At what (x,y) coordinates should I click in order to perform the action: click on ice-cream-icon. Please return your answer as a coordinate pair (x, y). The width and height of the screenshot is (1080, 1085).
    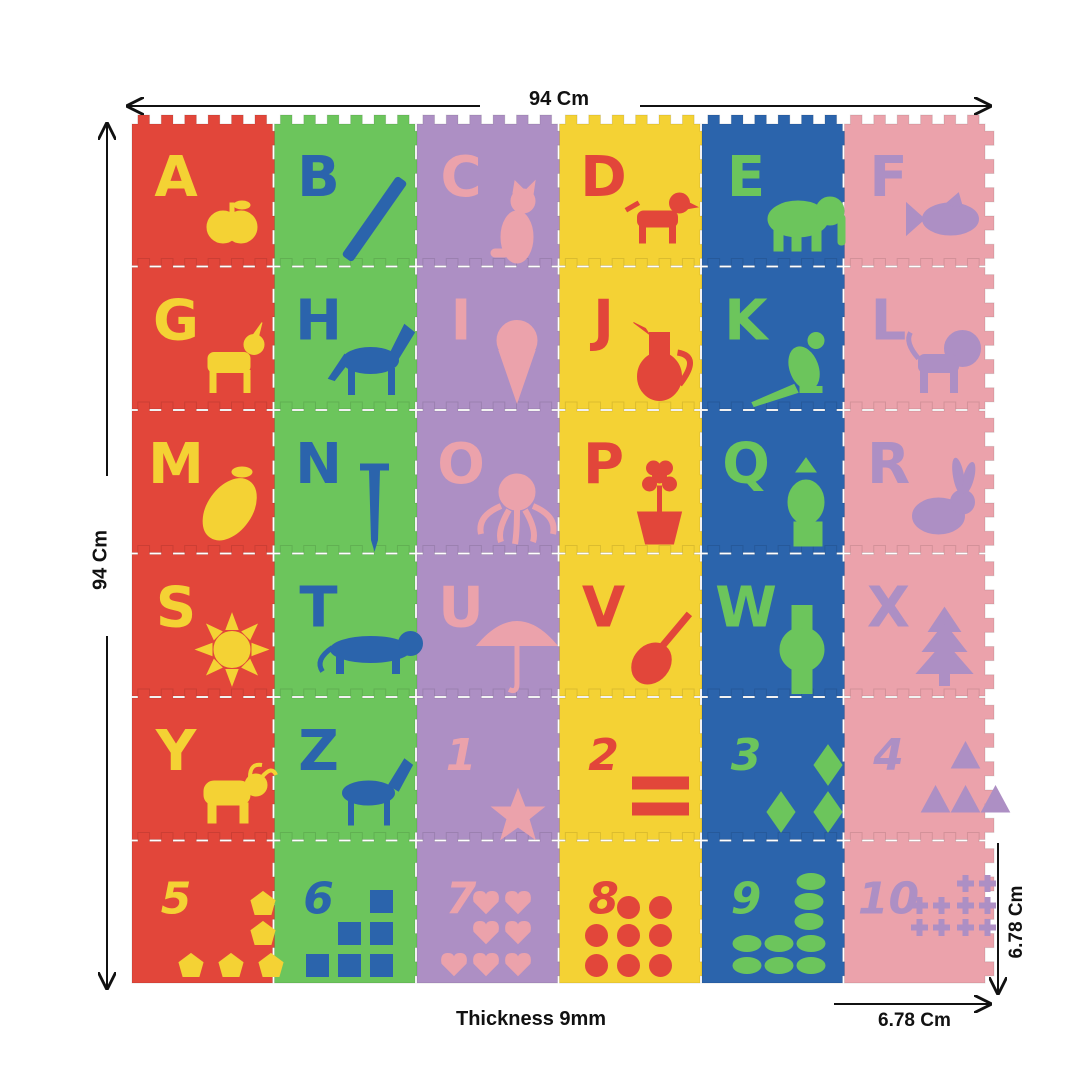
    Looking at the image, I should click on (517, 362).